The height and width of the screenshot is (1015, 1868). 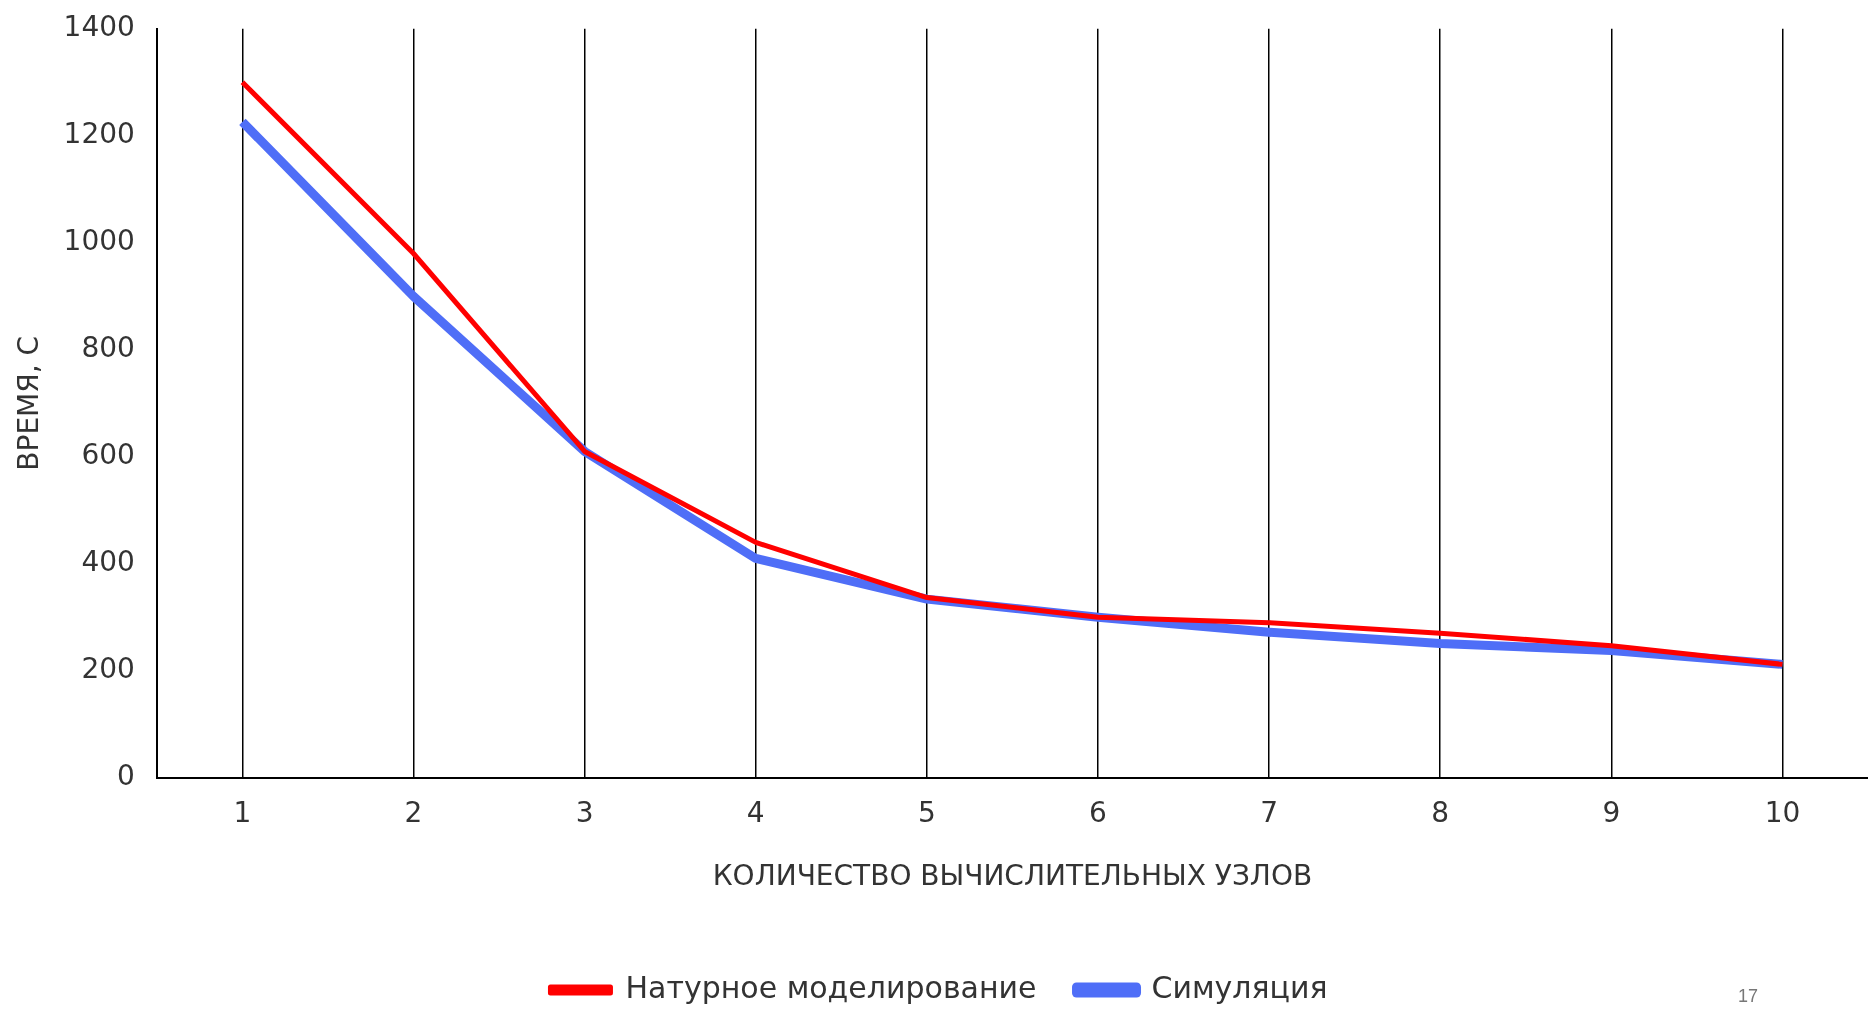 What do you see at coordinates (1611, 812) in the screenshot?
I see `x-tick-label: 9` at bounding box center [1611, 812].